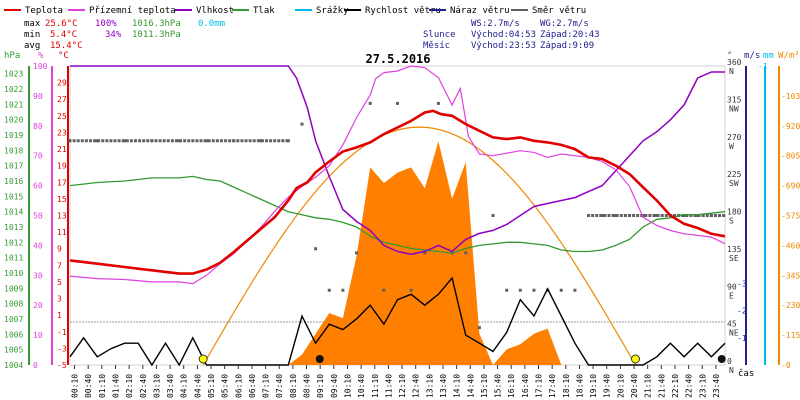  What do you see at coordinates (564, 24) in the screenshot?
I see `stats-wg: WG:2.7m/s` at bounding box center [564, 24].